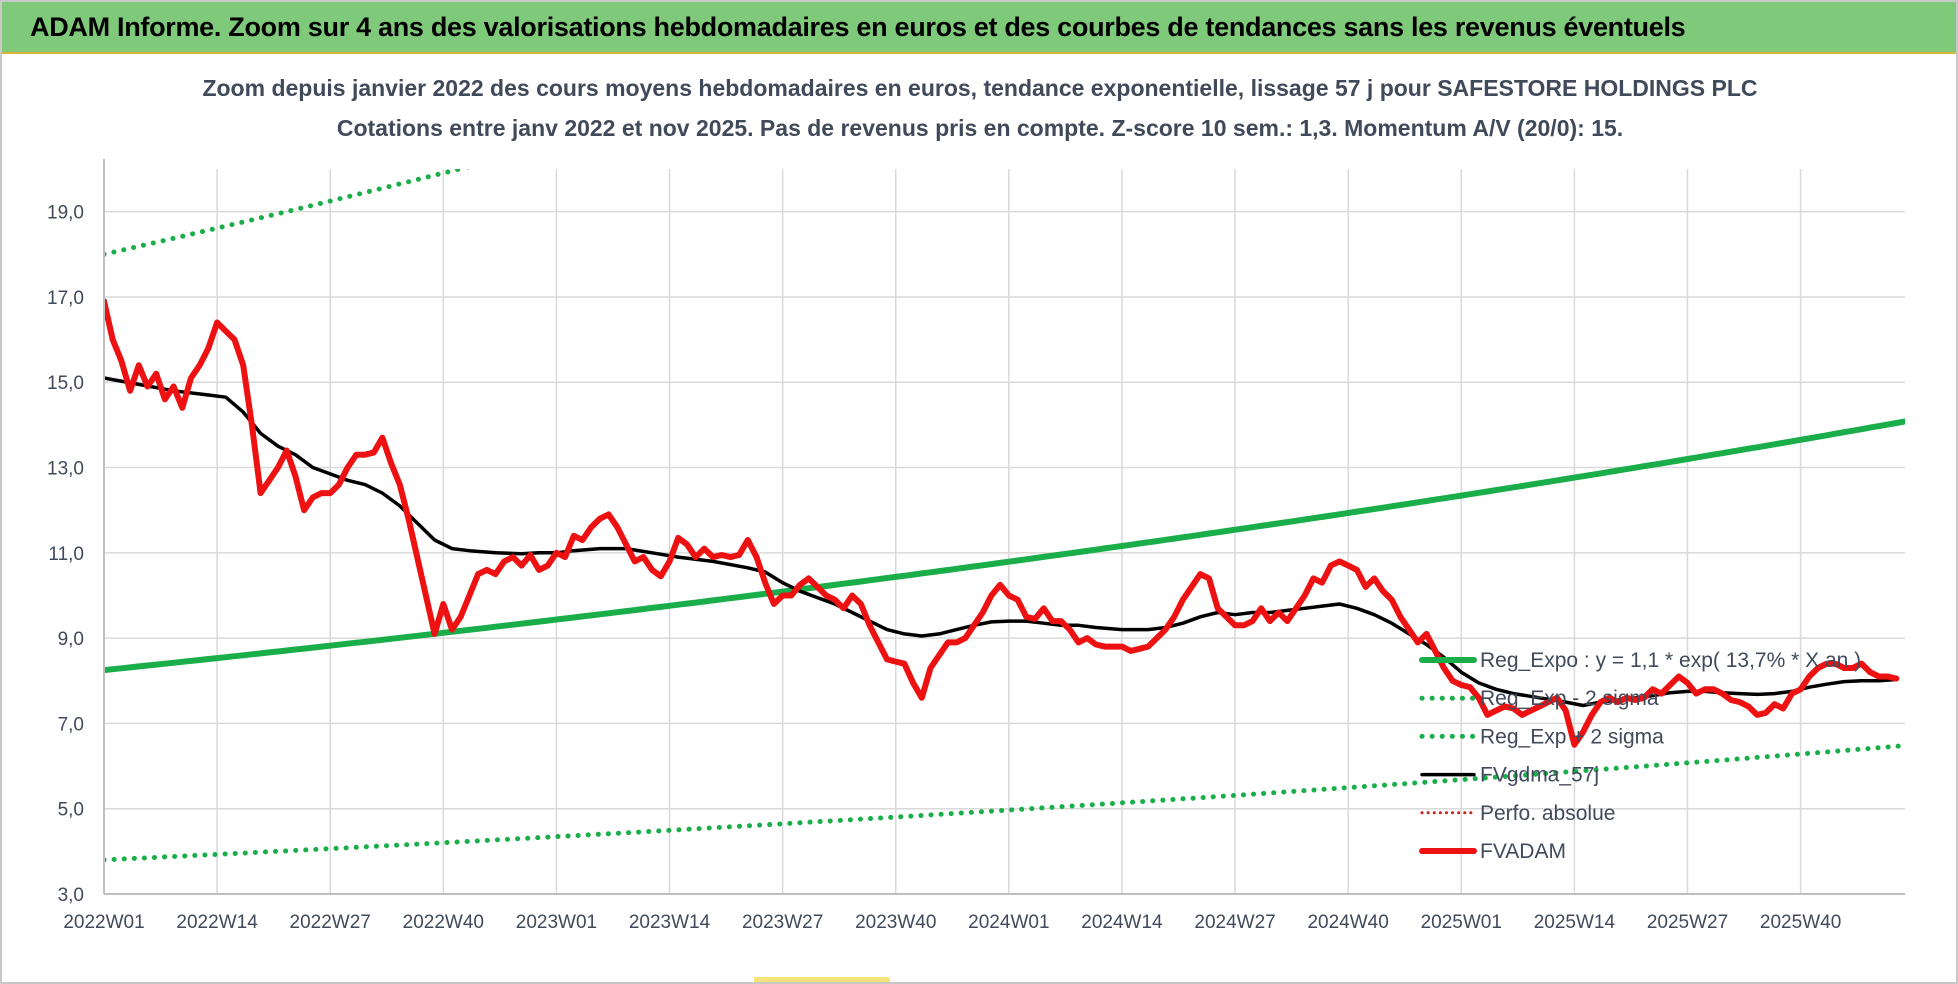  What do you see at coordinates (1800, 922) in the screenshot?
I see `x-tick-label: 2025W40` at bounding box center [1800, 922].